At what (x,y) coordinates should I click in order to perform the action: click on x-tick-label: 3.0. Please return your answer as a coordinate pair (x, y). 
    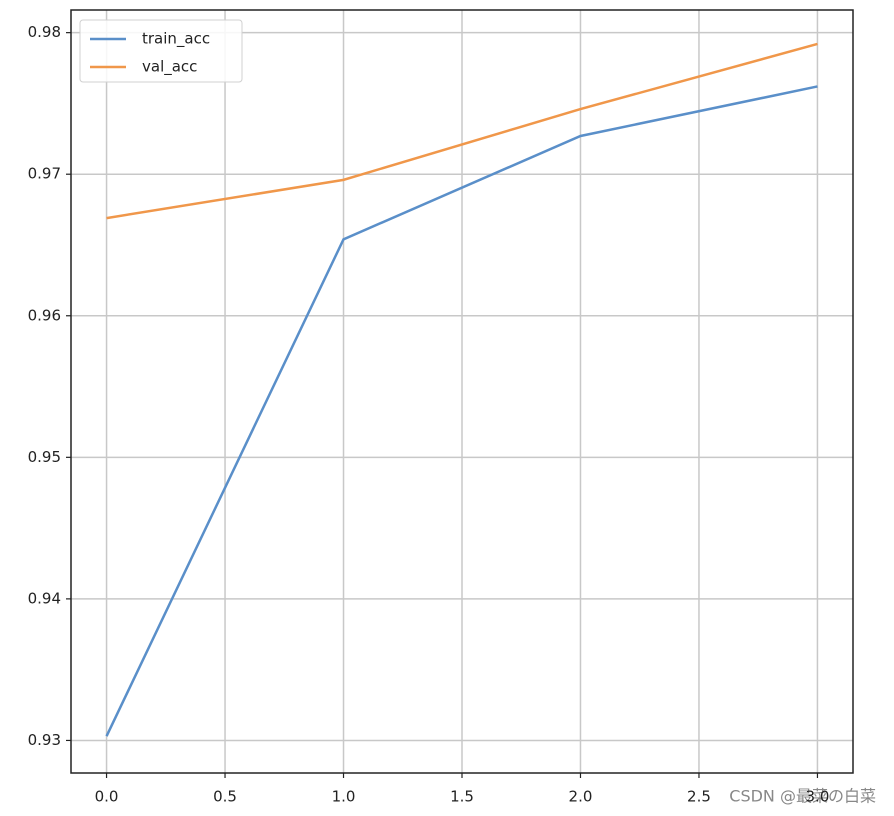
    Looking at the image, I should click on (818, 797).